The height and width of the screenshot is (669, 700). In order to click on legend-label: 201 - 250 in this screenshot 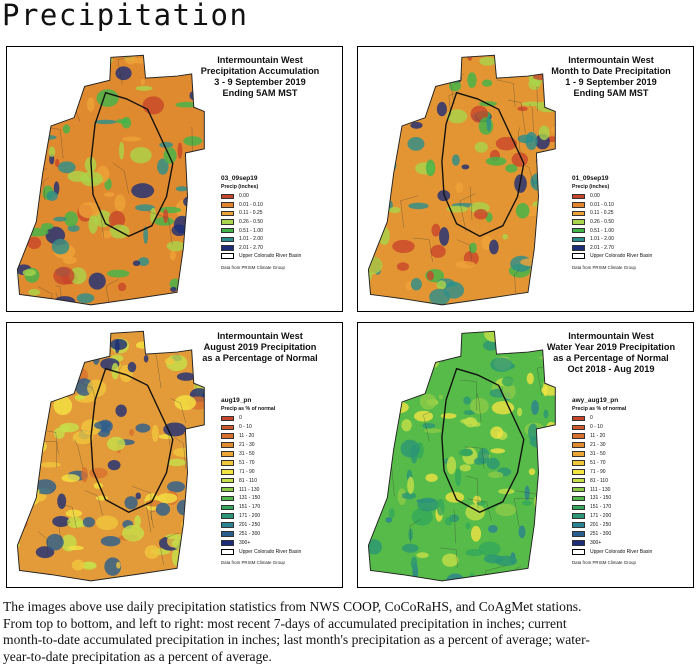, I will do `click(250, 525)`.